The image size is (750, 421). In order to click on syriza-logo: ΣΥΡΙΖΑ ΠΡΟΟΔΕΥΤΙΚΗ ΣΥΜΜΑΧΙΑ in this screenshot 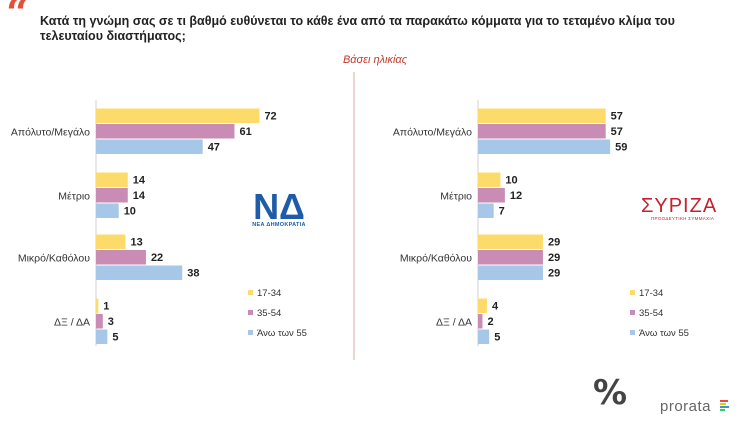, I will do `click(679, 208)`.